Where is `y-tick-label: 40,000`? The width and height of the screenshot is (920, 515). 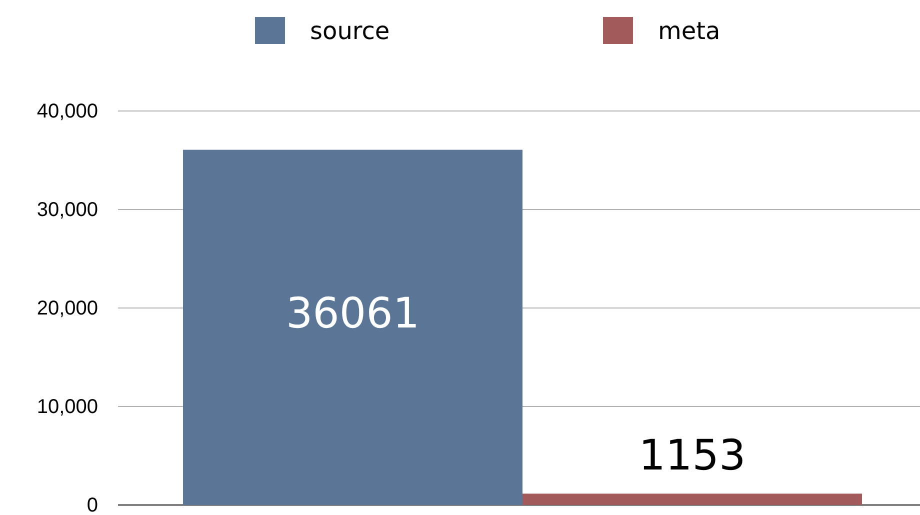 y-tick-label: 40,000 is located at coordinates (67, 111).